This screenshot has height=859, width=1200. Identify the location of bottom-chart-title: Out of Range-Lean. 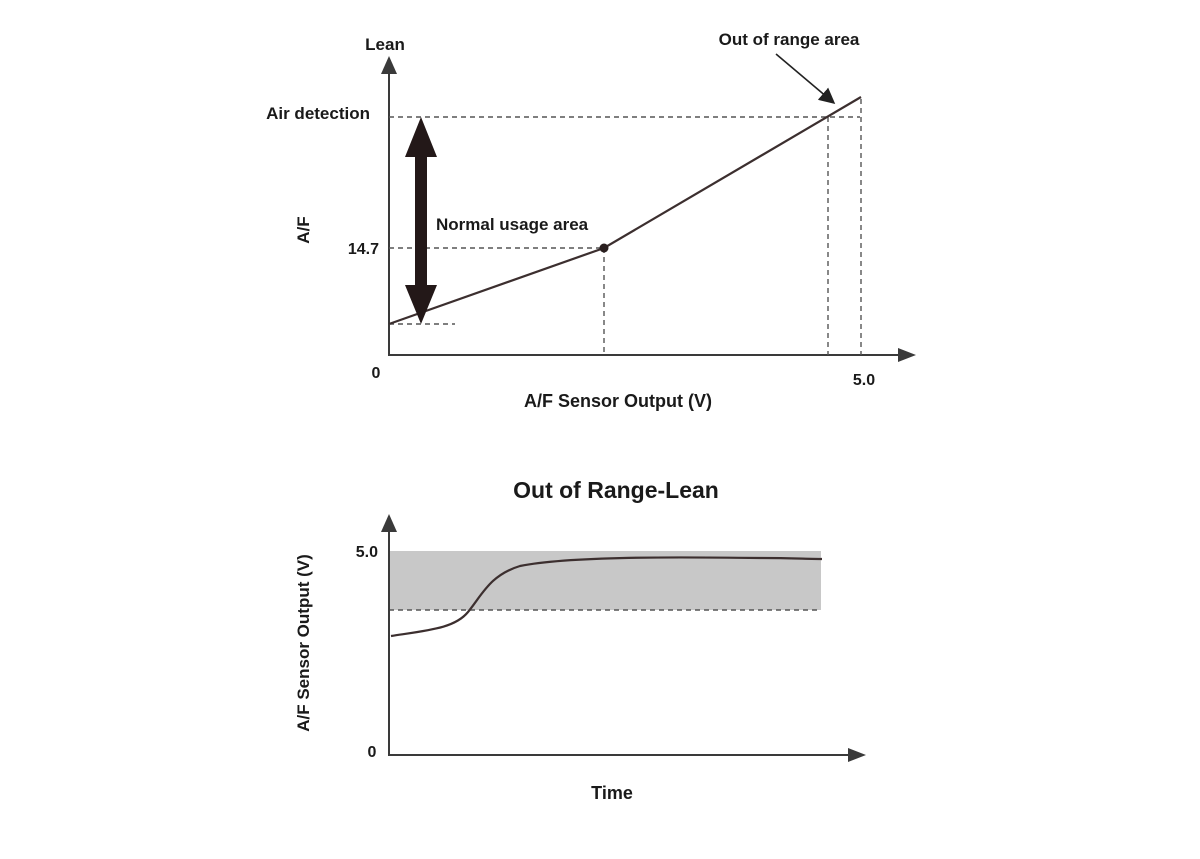
(616, 490).